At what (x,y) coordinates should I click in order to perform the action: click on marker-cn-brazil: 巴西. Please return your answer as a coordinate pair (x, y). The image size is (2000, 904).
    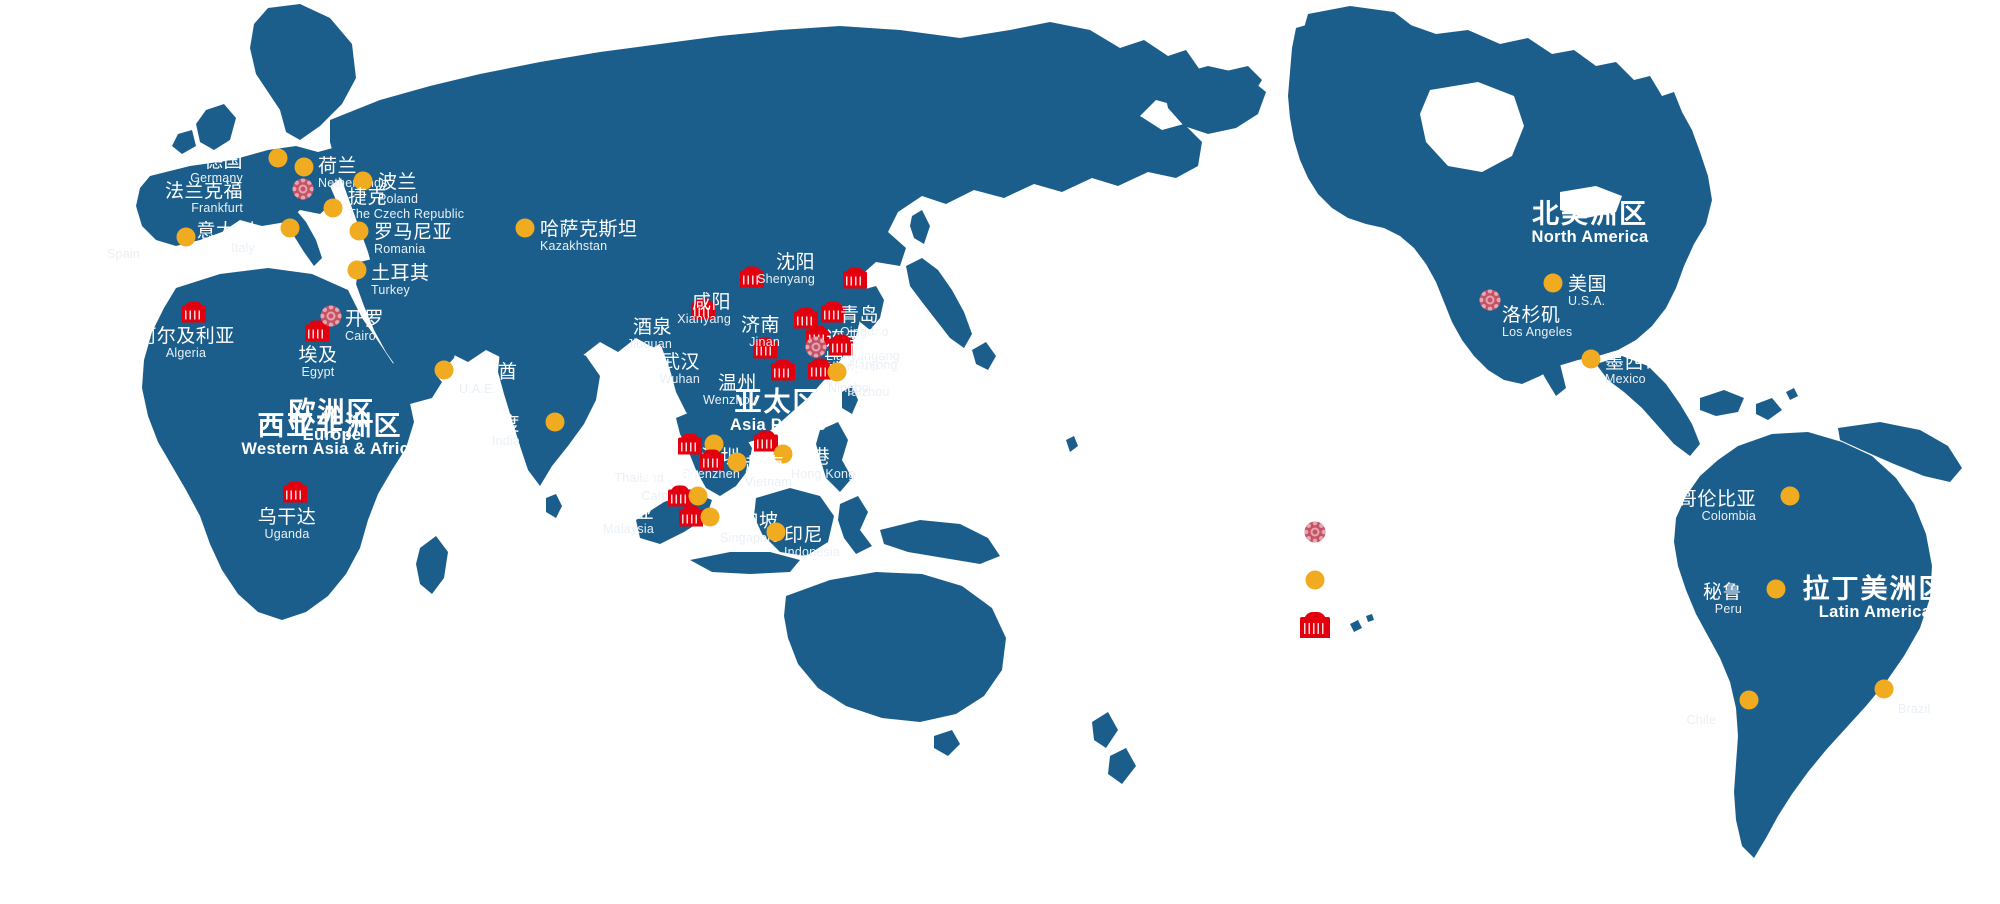
    Looking at the image, I should click on (1918, 692).